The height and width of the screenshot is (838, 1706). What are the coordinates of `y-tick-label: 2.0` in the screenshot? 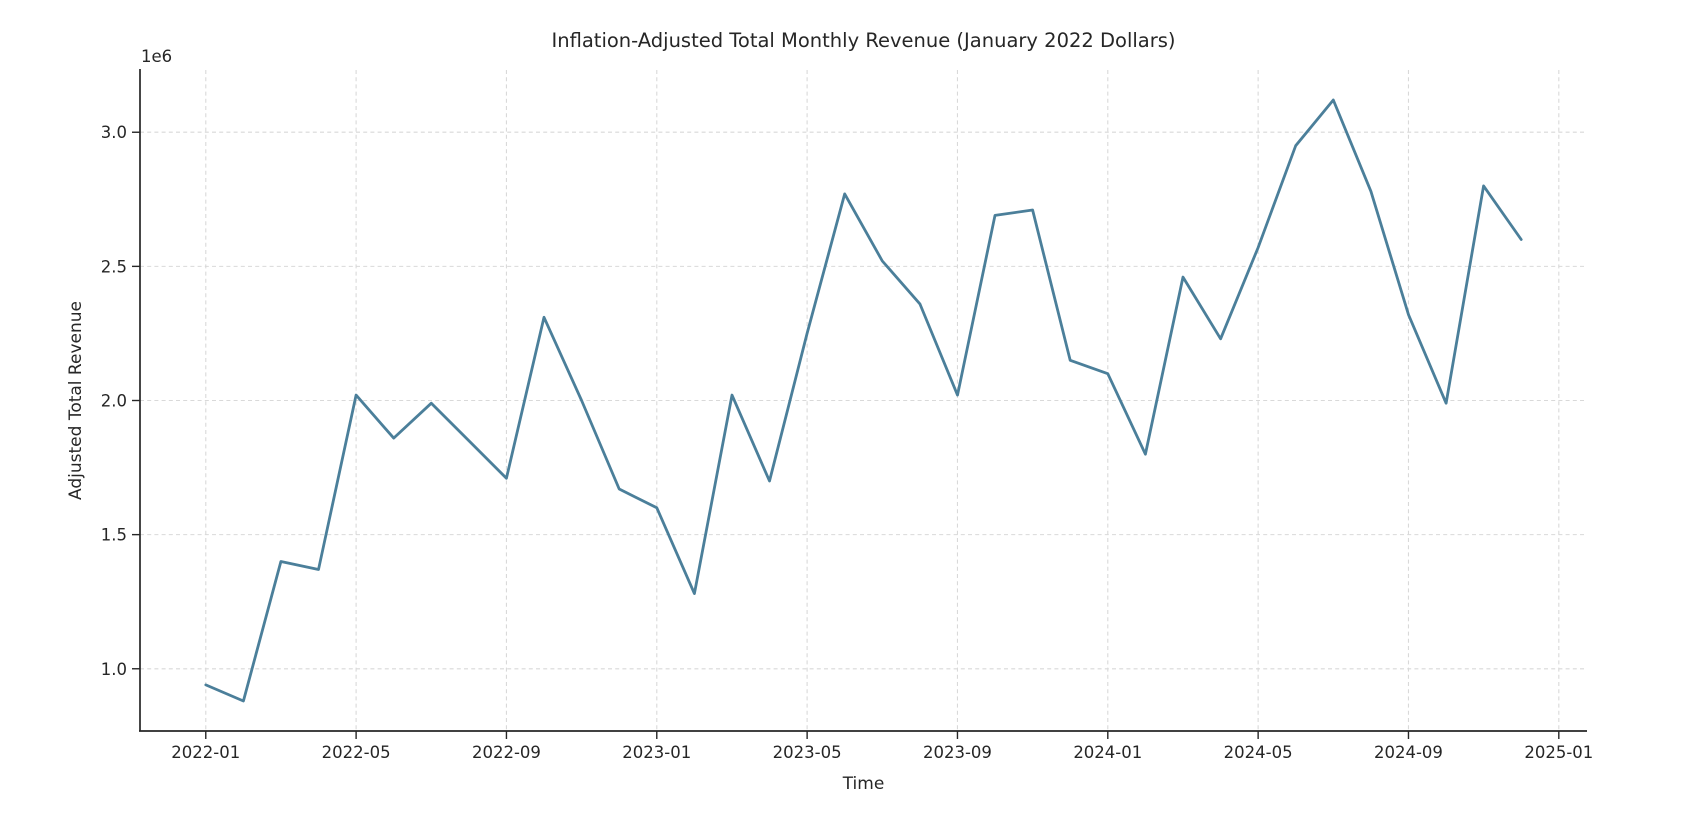 It's located at (114, 401).